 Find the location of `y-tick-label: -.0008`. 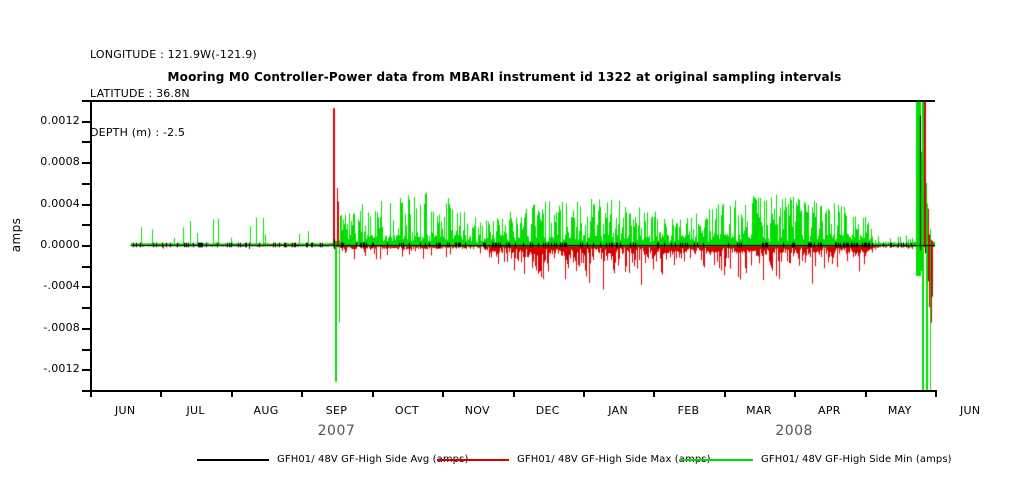

y-tick-label: -.0008 is located at coordinates (61, 327).